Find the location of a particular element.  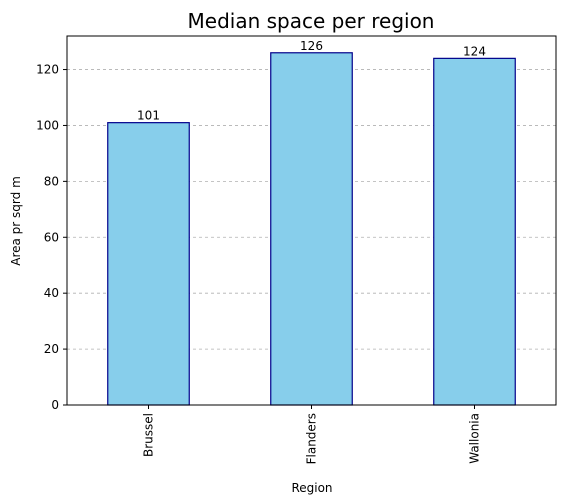

x-axis-label: Region is located at coordinates (311, 488).